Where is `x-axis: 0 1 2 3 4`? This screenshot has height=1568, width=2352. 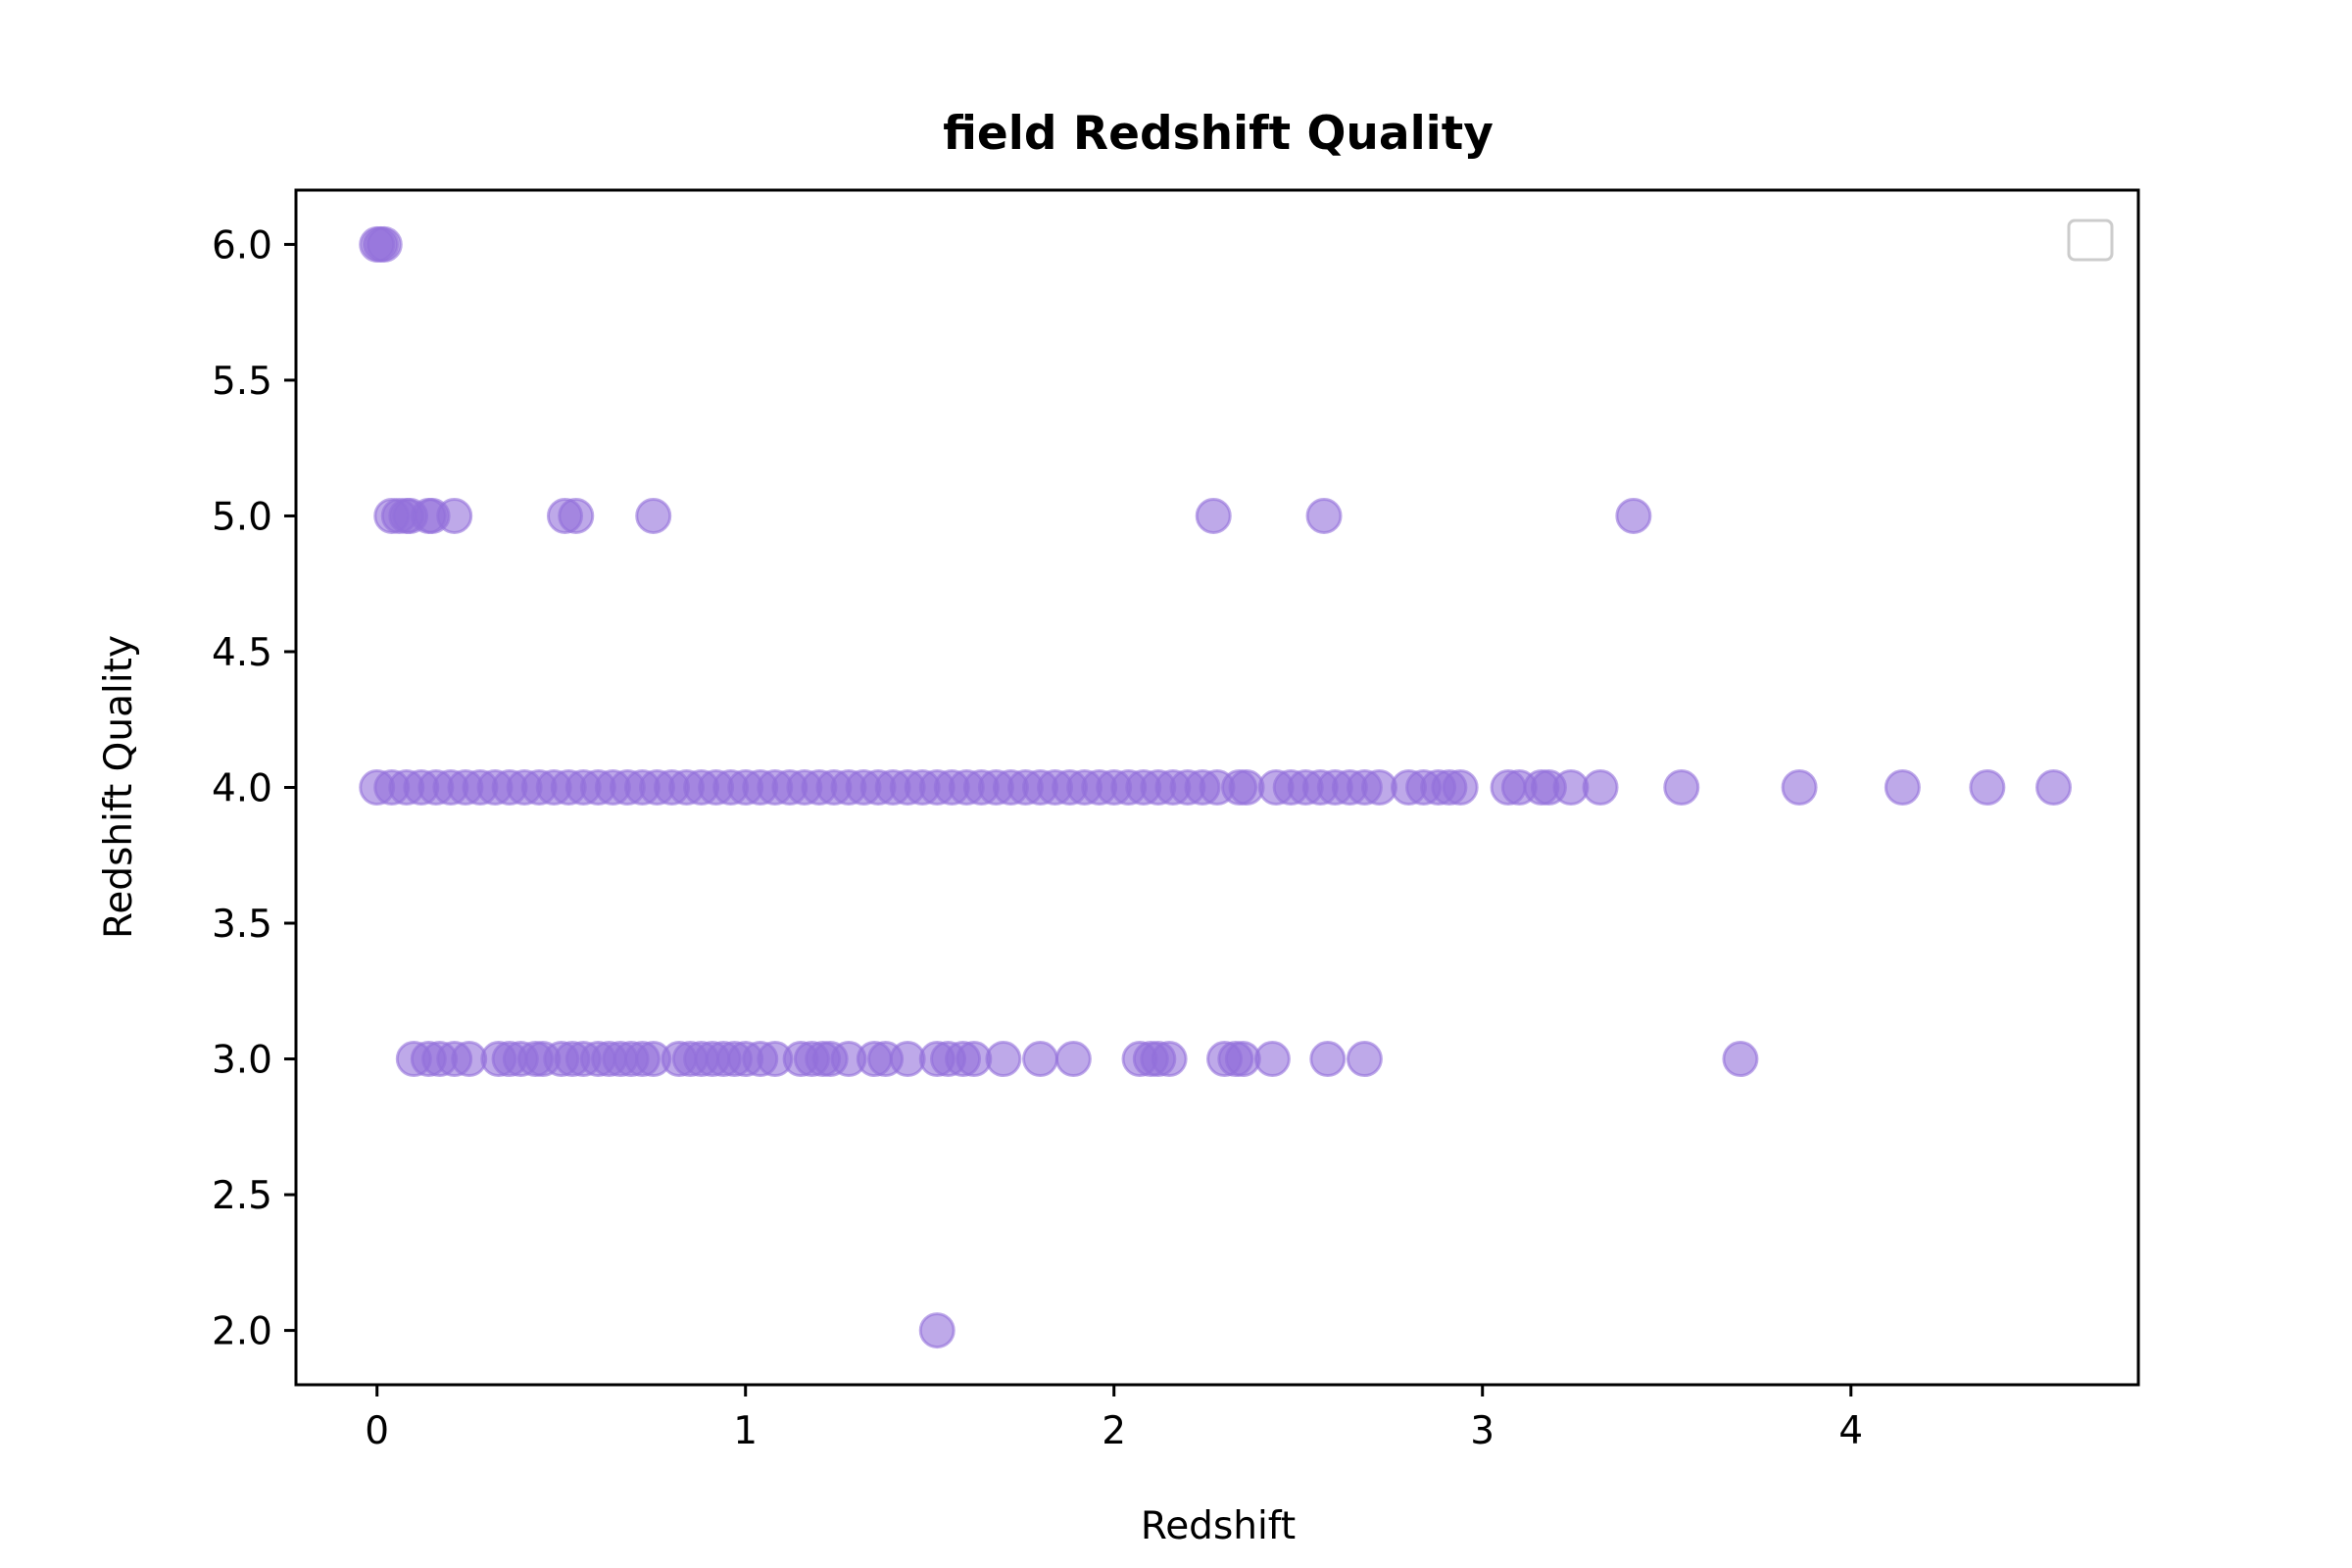 x-axis: 0 1 2 3 4 is located at coordinates (1114, 1419).